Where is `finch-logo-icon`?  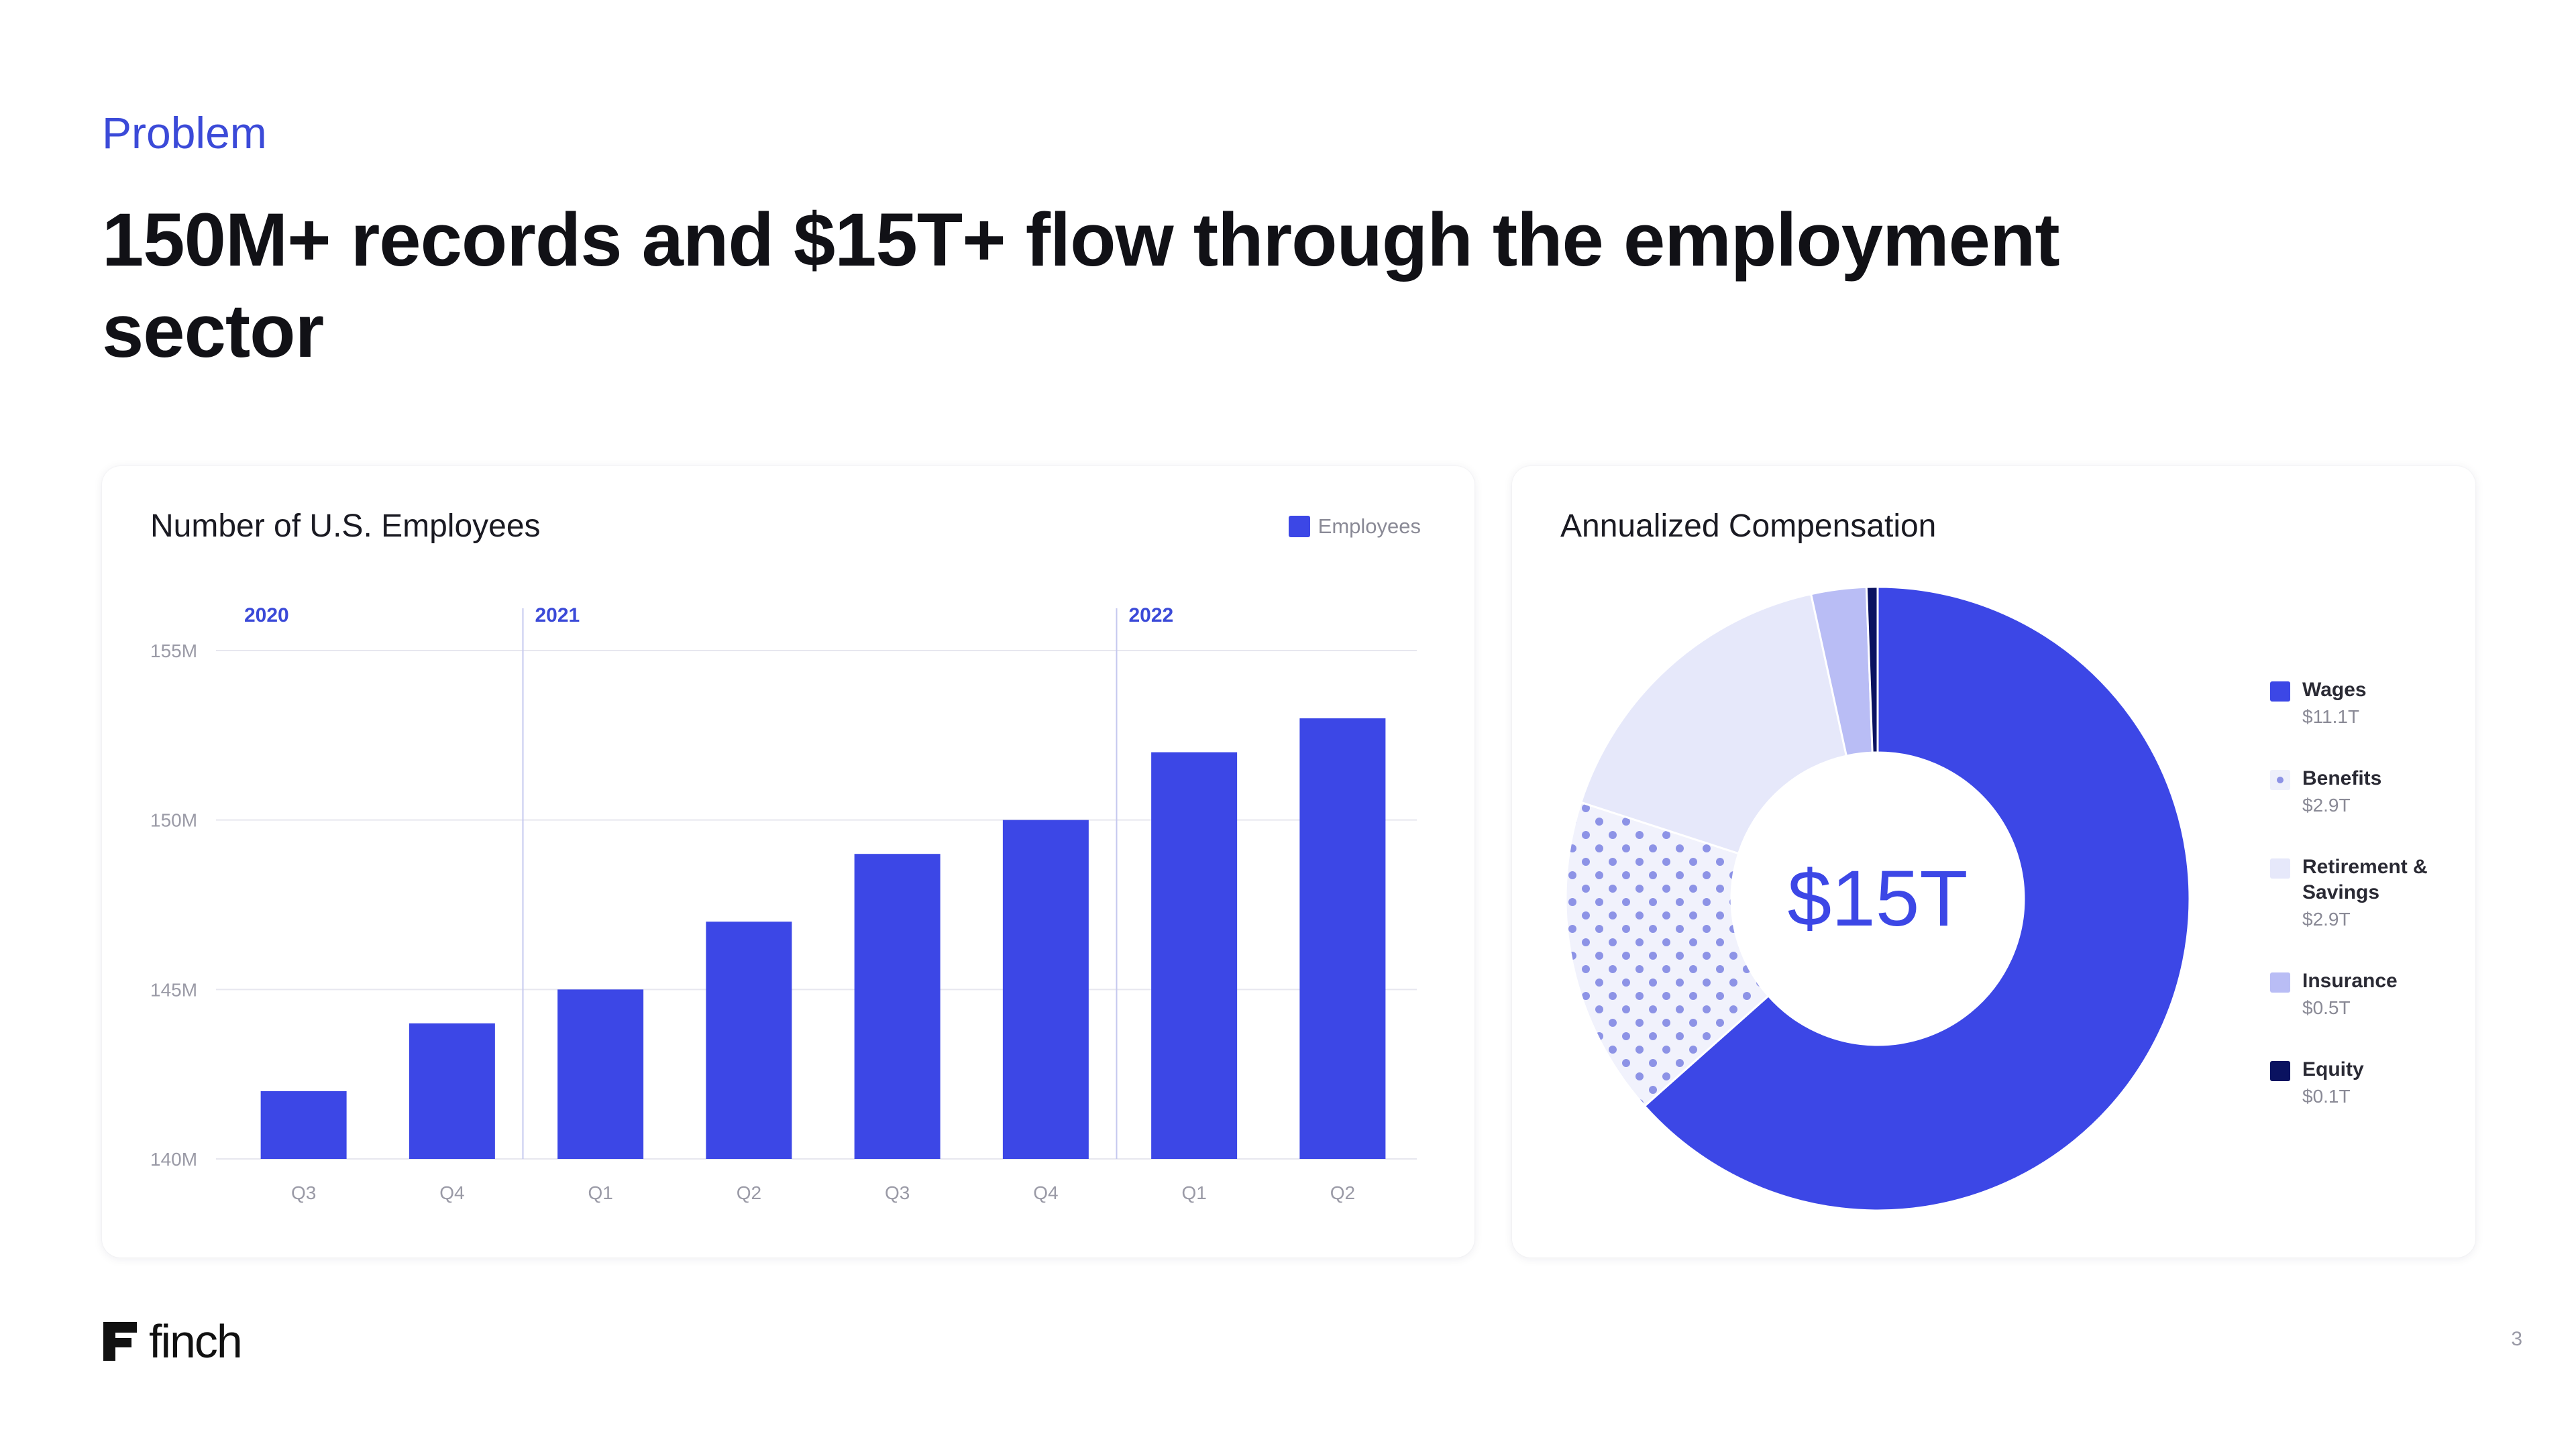
finch-logo-icon is located at coordinates (120, 1341).